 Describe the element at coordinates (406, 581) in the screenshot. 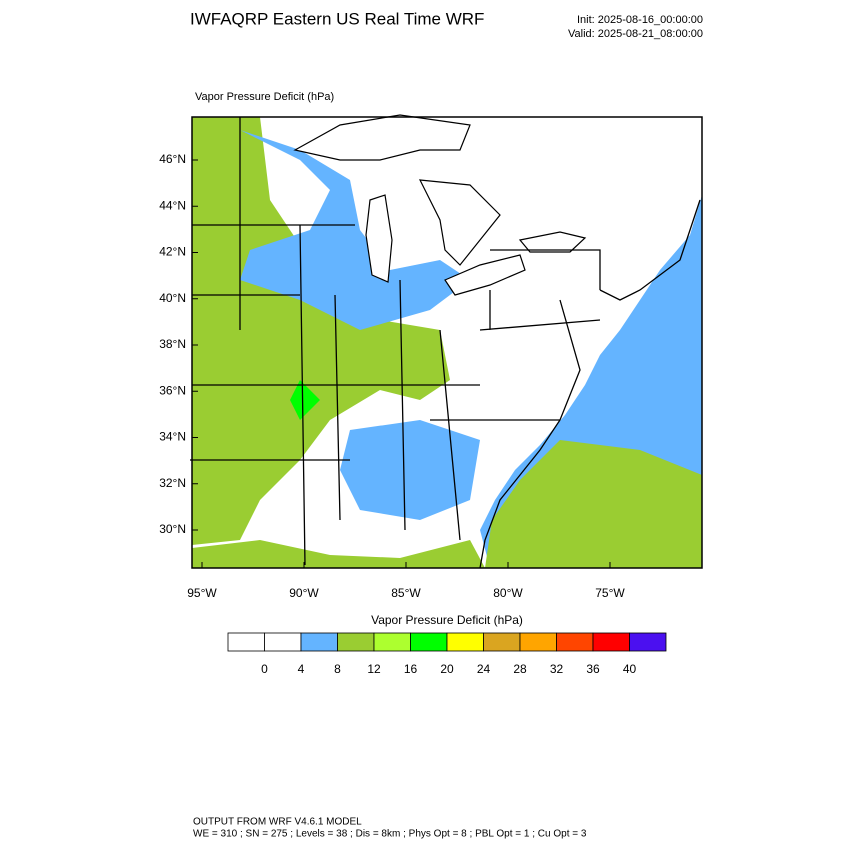

I see `lon-labels: 95°W 90°W 85°W 80°W 75°W` at that location.